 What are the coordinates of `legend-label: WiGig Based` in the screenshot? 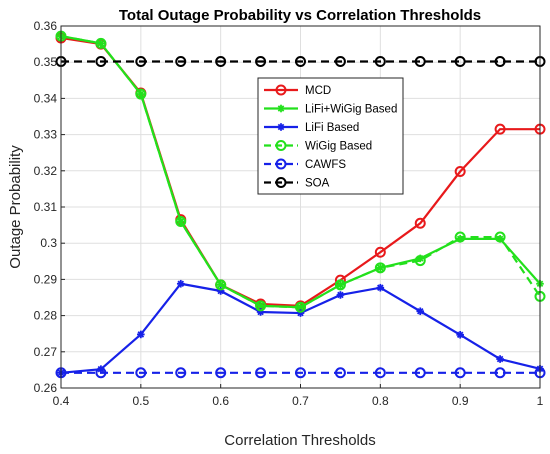 It's located at (338, 147).